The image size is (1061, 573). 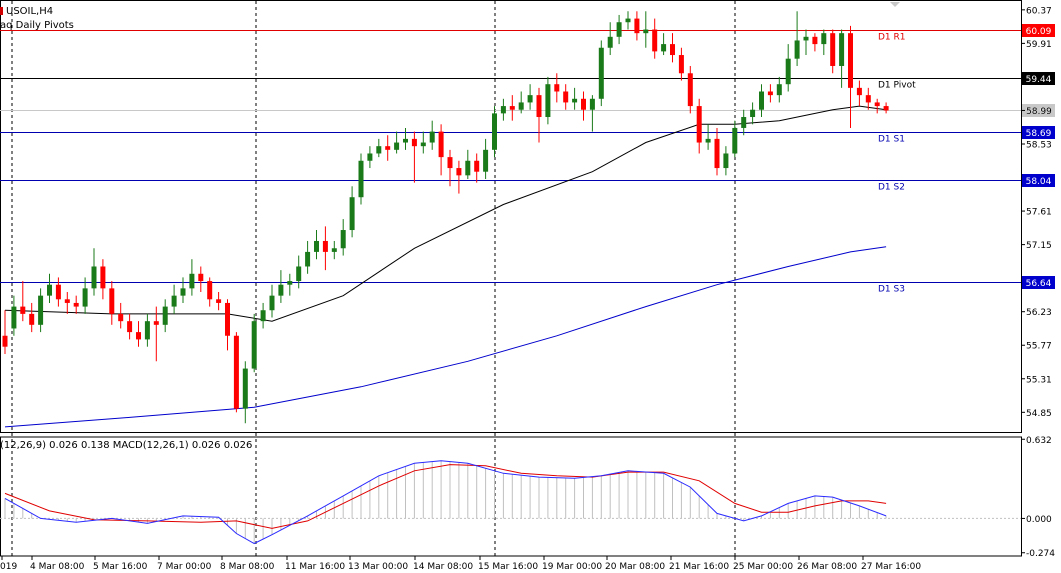 I want to click on chart-shift-marker, so click(x=895, y=4).